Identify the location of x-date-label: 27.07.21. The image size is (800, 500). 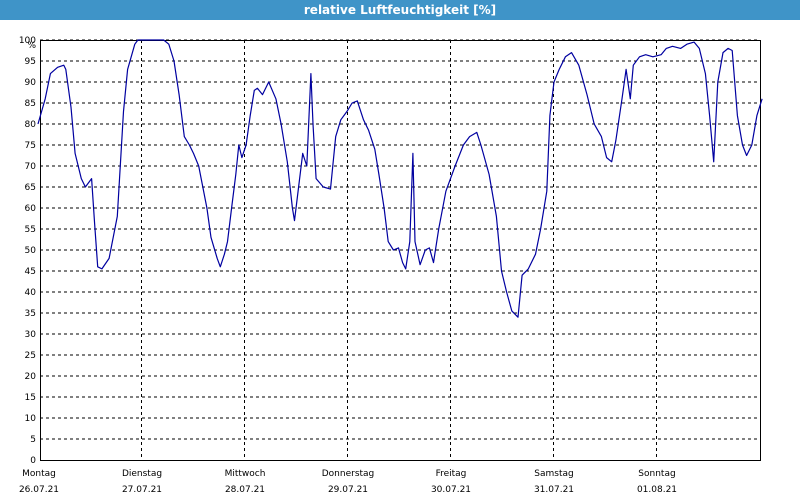
(142, 490).